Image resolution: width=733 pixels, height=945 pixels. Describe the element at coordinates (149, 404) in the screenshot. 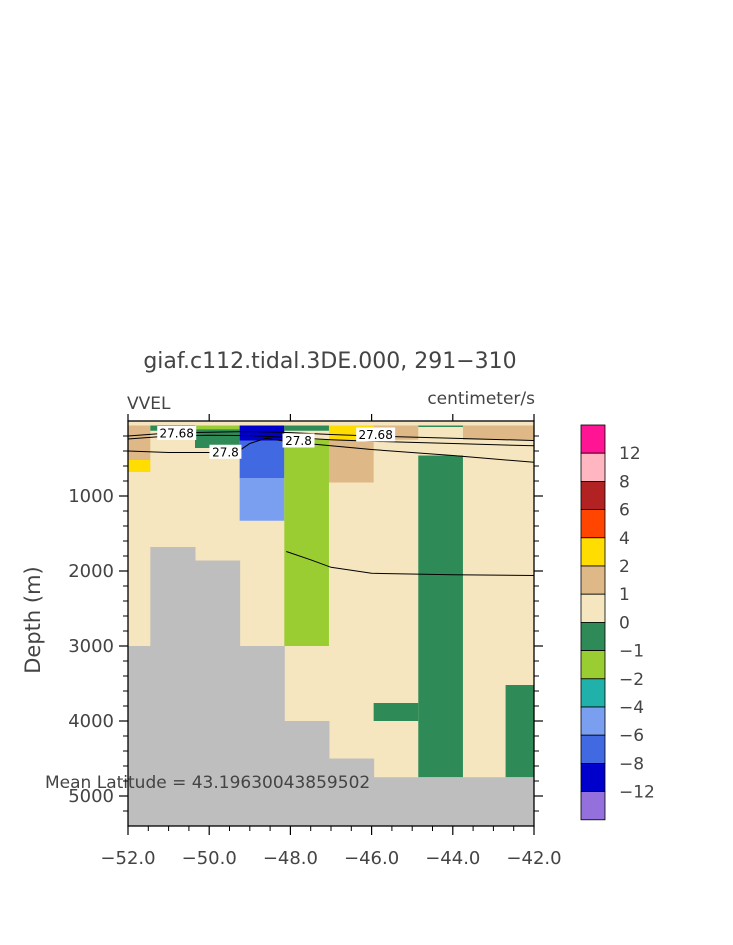

I see `variable-label: VVEL` at that location.